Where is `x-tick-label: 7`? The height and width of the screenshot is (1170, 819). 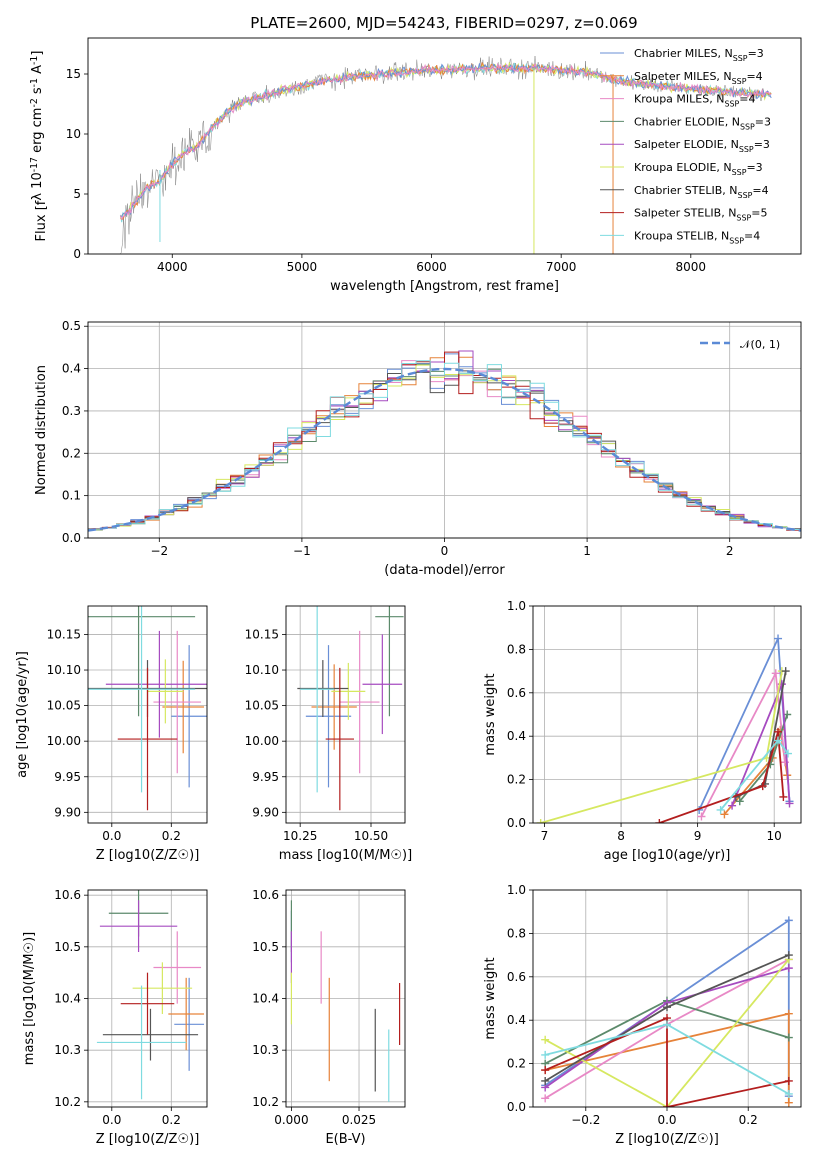 x-tick-label: 7 is located at coordinates (545, 836).